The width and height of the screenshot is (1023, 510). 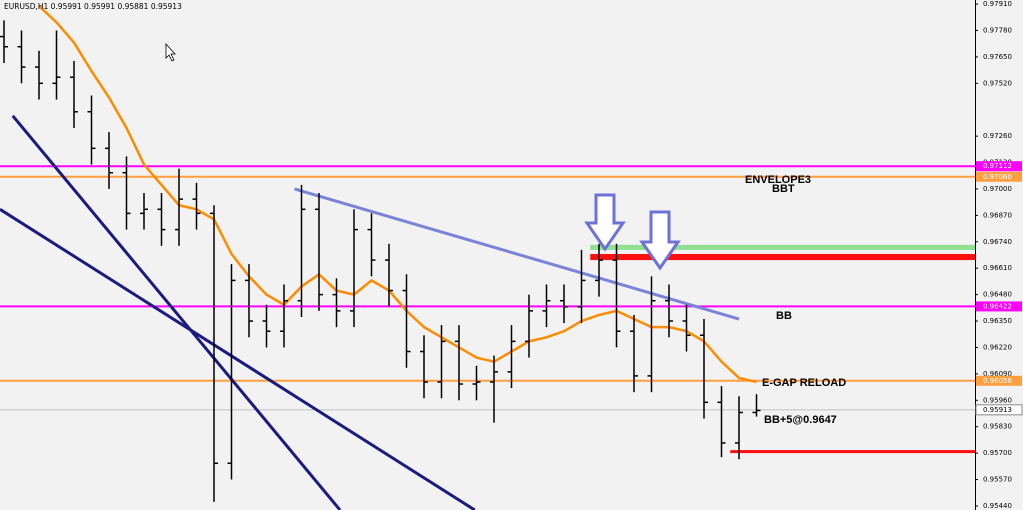 I want to click on annotation: E-GAP RELOAD, so click(x=804, y=383).